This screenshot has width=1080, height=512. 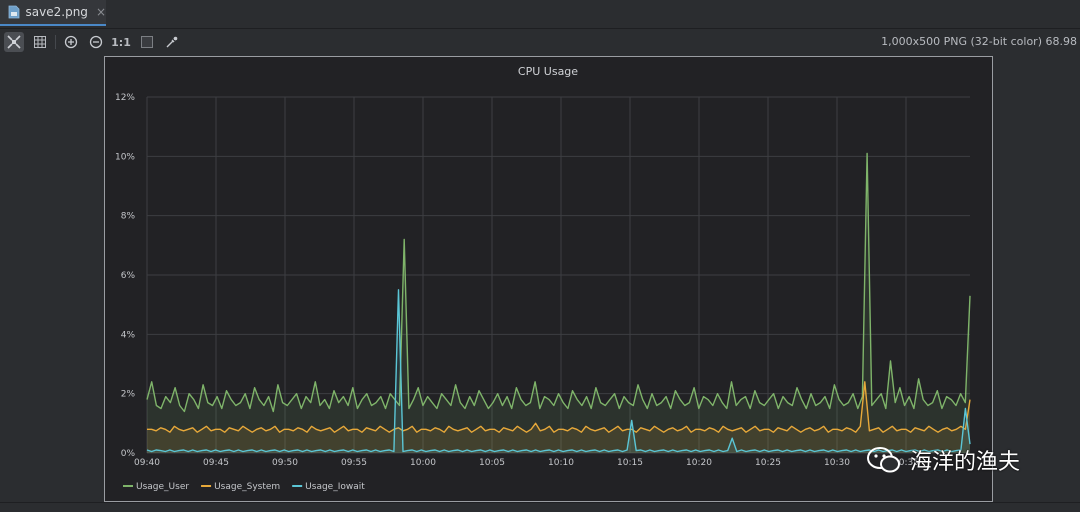 I want to click on watermark-text: 海洋的渔夫, so click(x=965, y=462).